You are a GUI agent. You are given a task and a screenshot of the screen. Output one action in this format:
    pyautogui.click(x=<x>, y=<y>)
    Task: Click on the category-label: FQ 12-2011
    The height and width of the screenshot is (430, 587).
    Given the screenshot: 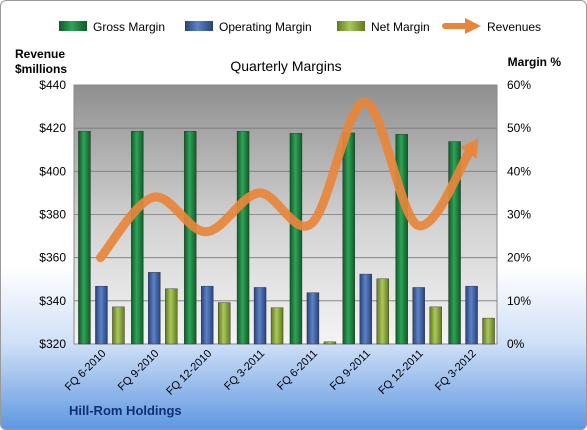 What is the action you would take?
    pyautogui.click(x=400, y=372)
    